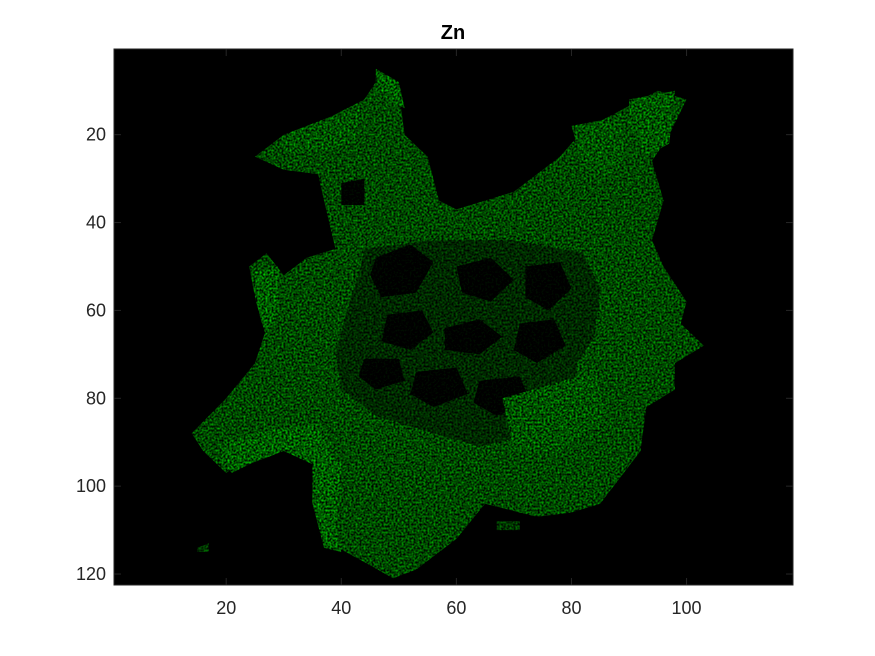  Describe the element at coordinates (456, 608) in the screenshot. I see `x-tick-label: 60` at that location.